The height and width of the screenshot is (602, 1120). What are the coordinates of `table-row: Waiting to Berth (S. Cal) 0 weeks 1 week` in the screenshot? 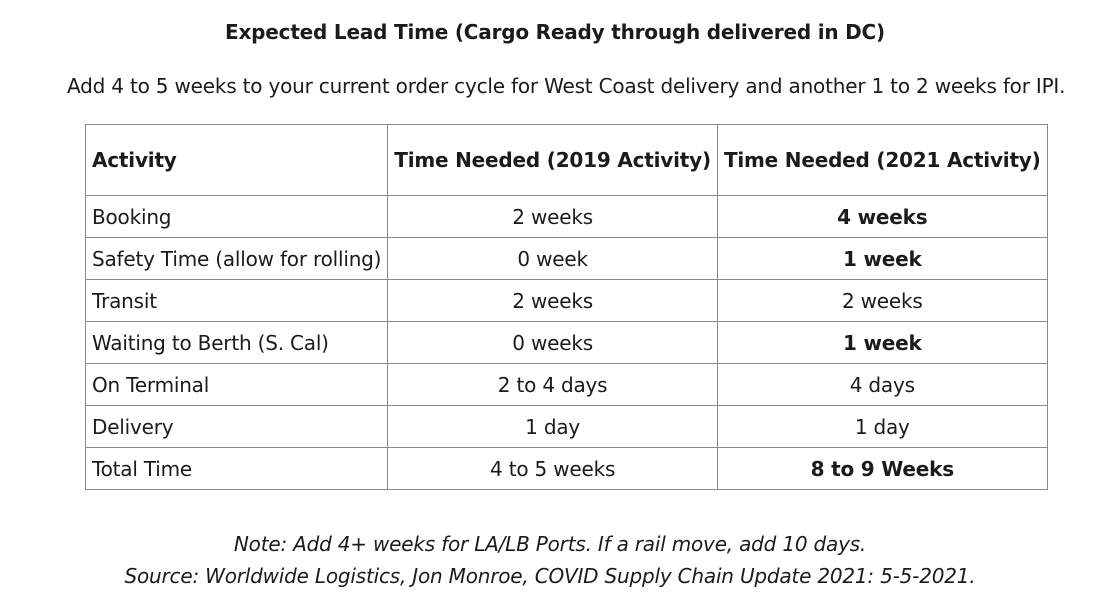 It's located at (566, 342).